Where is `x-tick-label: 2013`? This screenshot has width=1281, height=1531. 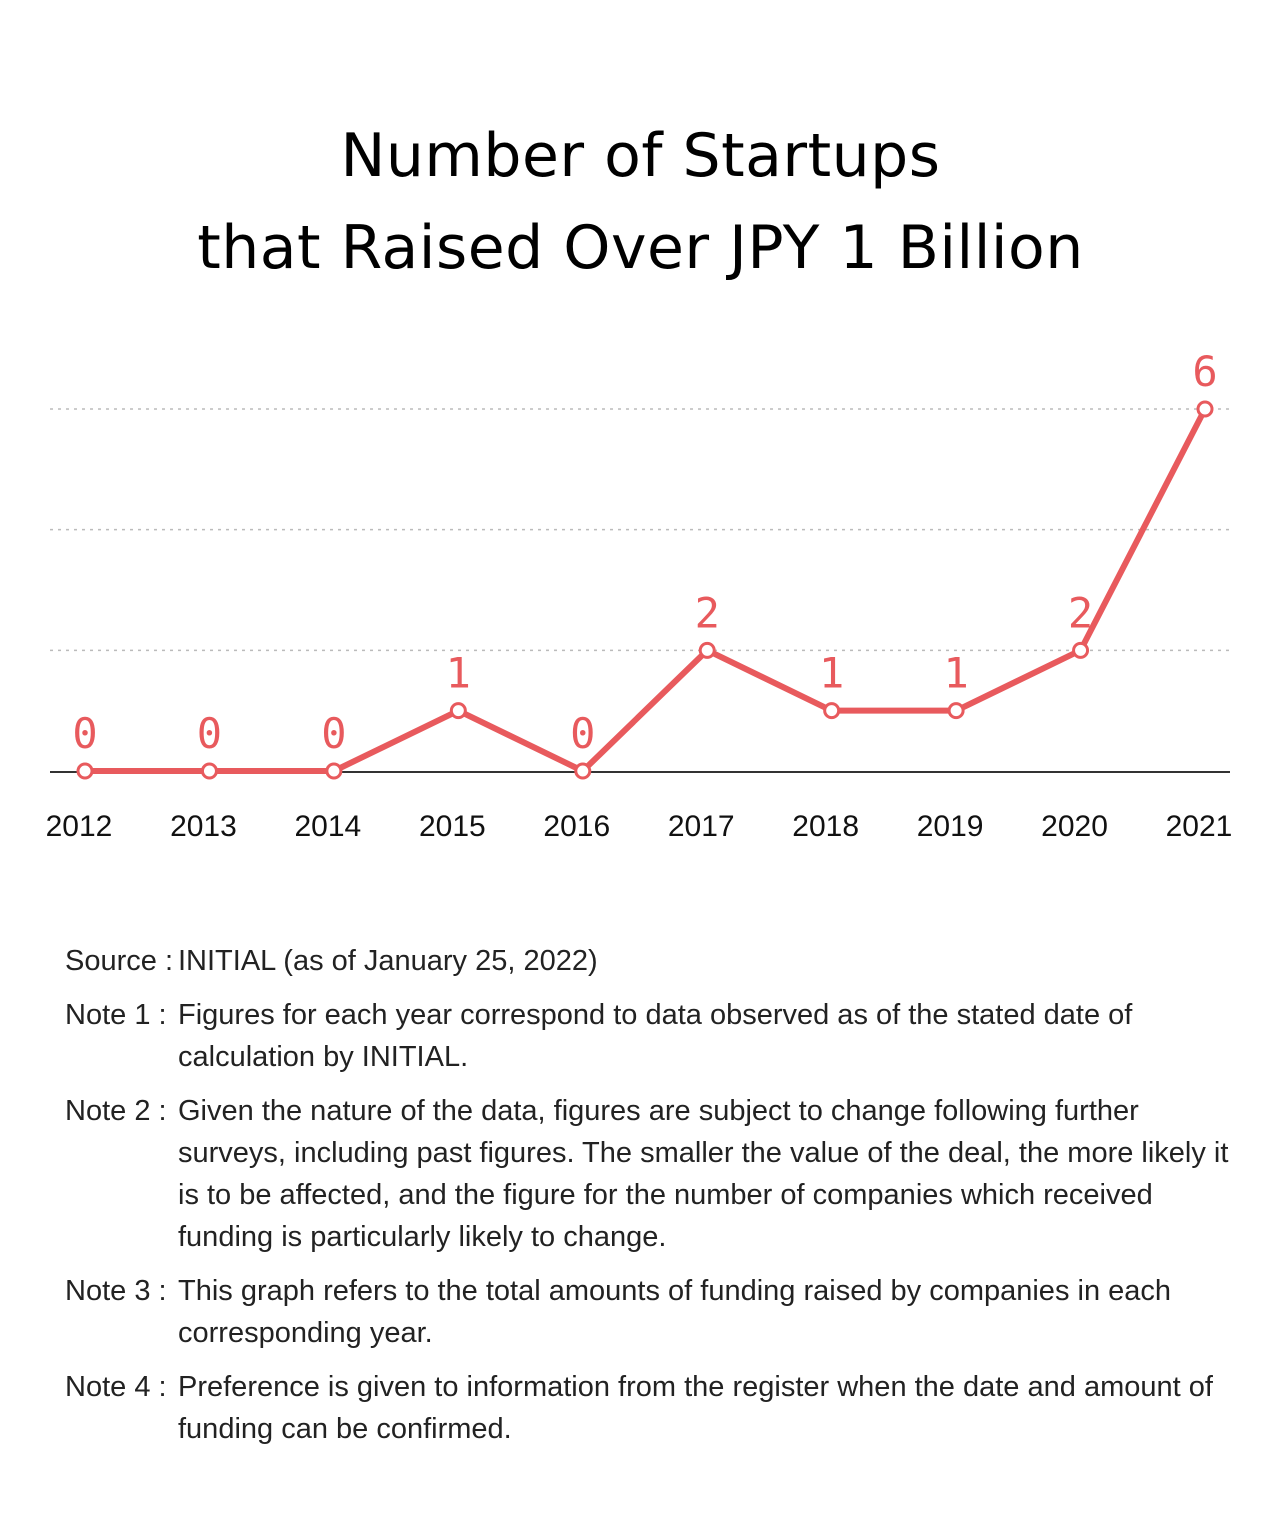
x-tick-label: 2013 is located at coordinates (203, 826).